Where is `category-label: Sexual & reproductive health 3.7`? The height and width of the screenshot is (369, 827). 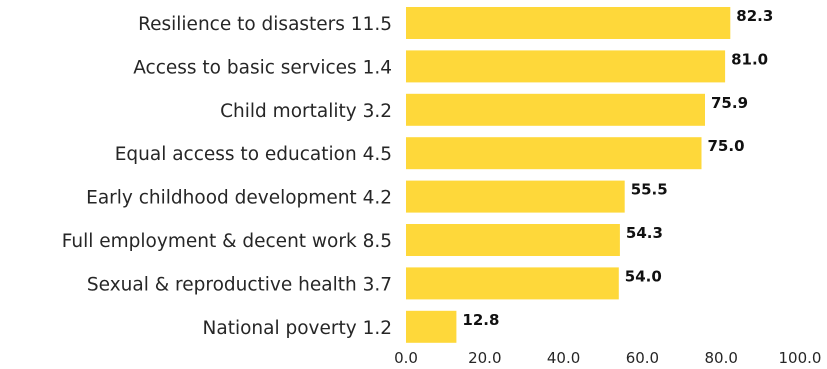 category-label: Sexual & reproductive health 3.7 is located at coordinates (239, 284).